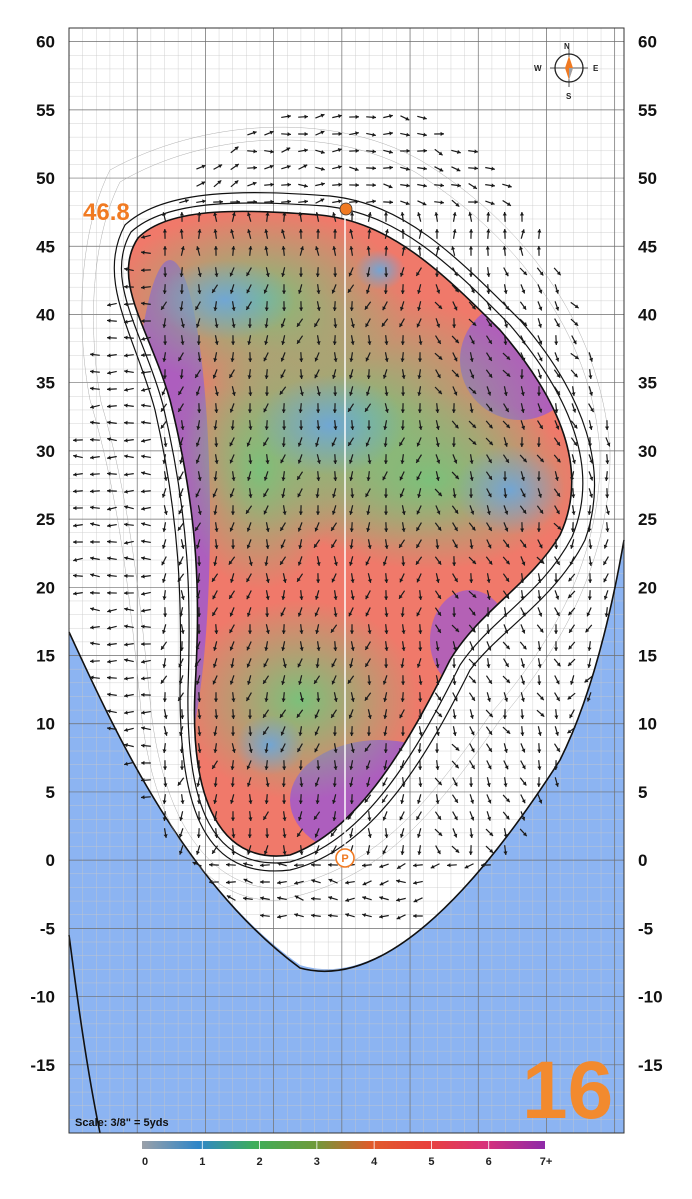 The image size is (692, 1199). Describe the element at coordinates (647, 451) in the screenshot. I see `y-tick-label-right: 30` at that location.